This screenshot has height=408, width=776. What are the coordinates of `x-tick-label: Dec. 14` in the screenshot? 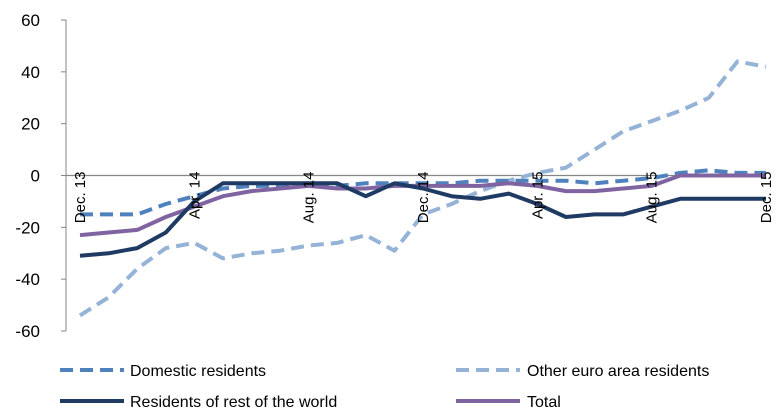 It's located at (423, 198).